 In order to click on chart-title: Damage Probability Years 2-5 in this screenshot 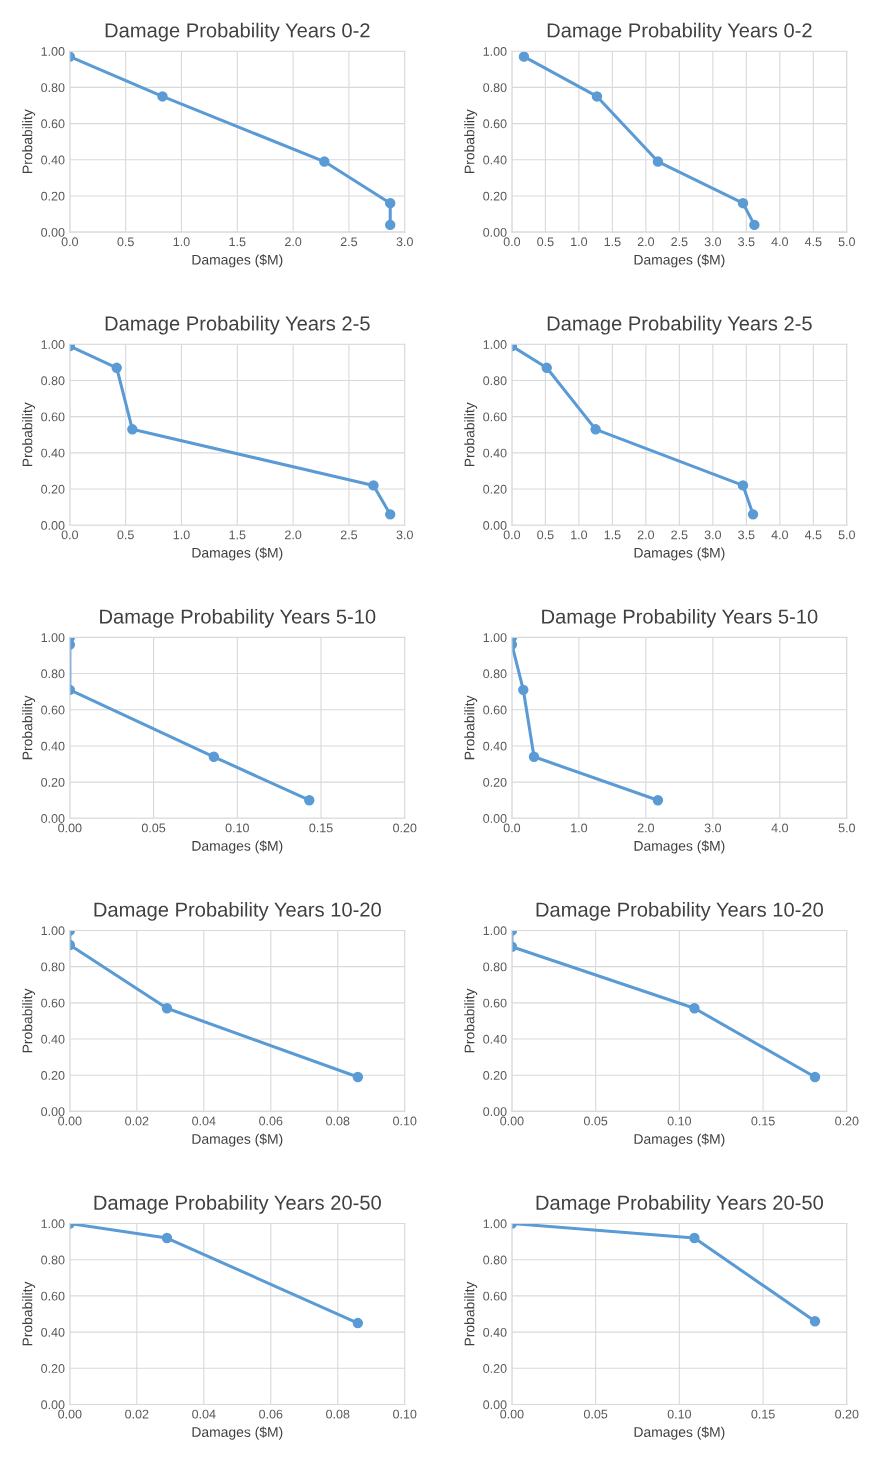, I will do `click(237, 325)`.